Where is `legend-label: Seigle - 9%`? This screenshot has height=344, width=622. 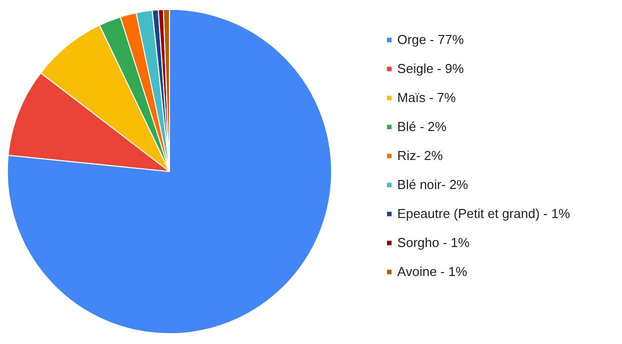 legend-label: Seigle - 9% is located at coordinates (430, 68).